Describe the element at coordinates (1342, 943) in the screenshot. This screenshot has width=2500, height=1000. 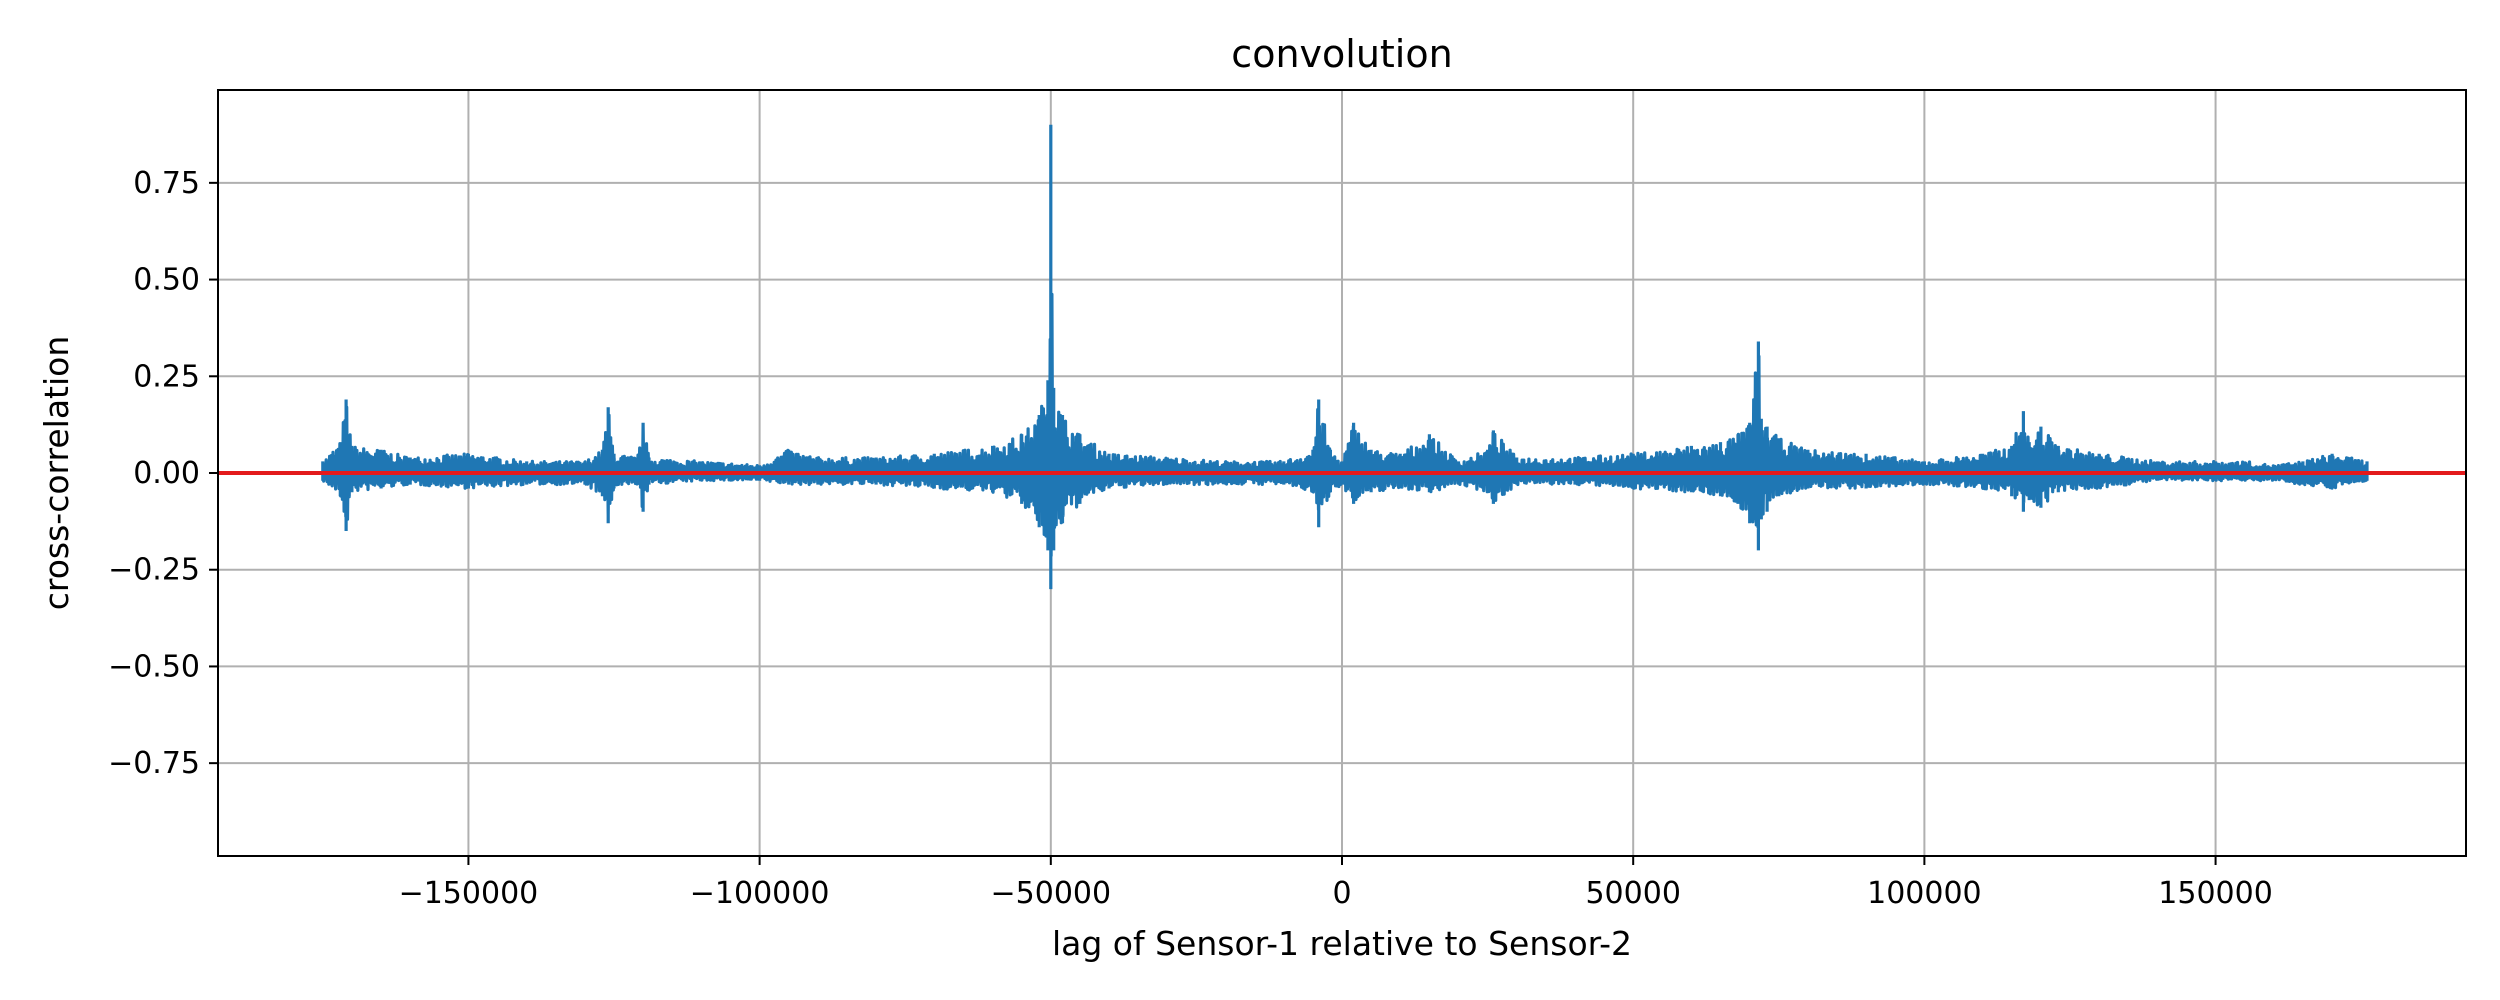
I see `x-axis-label: lag of Sensor-1 relative to Sensor-2` at that location.